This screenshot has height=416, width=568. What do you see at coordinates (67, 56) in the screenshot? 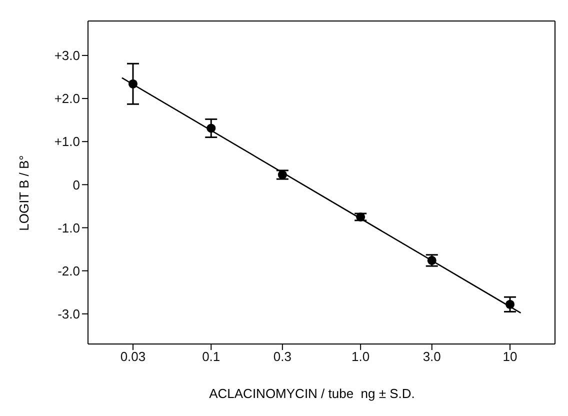
I see `y-tick-label: +3.0` at bounding box center [67, 56].